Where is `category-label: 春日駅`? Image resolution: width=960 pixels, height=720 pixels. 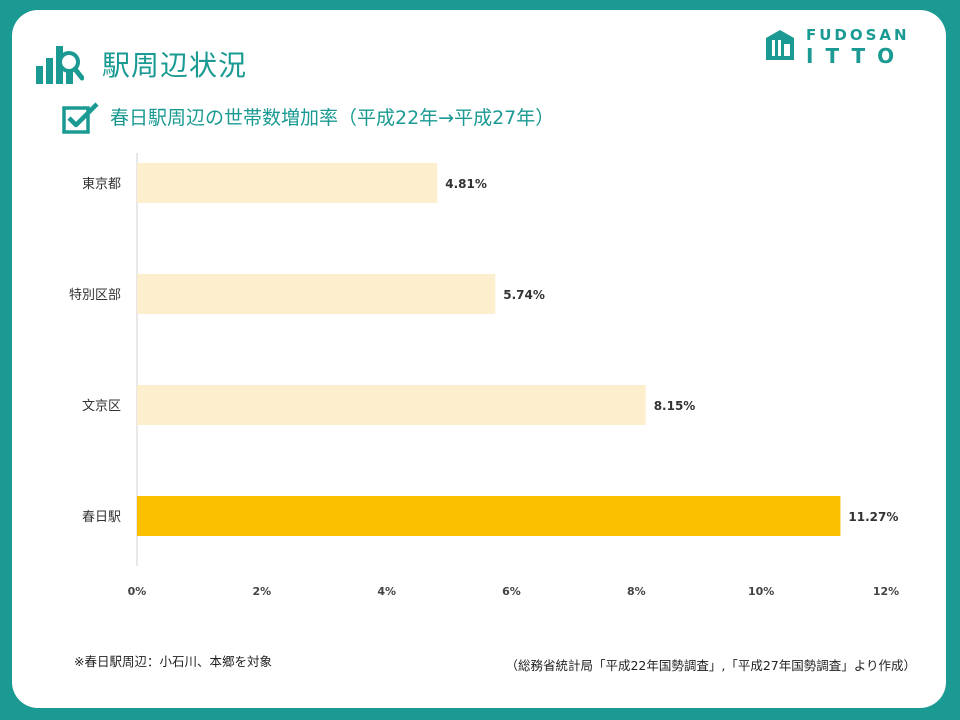 category-label: 春日駅 is located at coordinates (101, 517).